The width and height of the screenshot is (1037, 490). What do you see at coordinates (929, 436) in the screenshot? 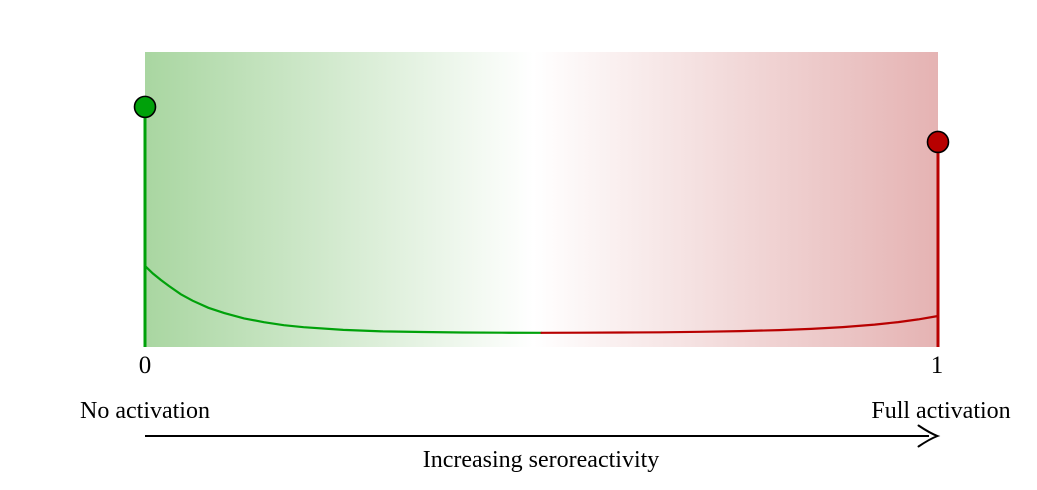
I see `x-axis-arrowhead-icon` at bounding box center [929, 436].